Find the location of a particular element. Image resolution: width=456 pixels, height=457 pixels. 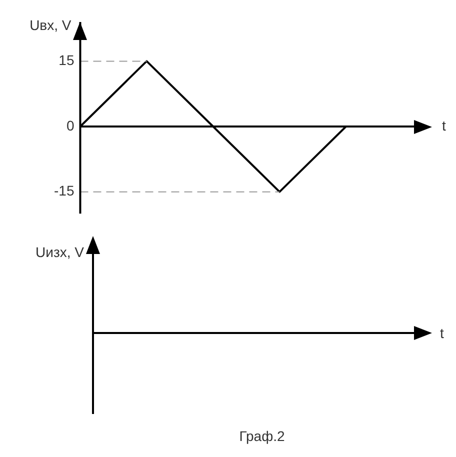

y-axis-title: Uвх, V is located at coordinates (51, 24).